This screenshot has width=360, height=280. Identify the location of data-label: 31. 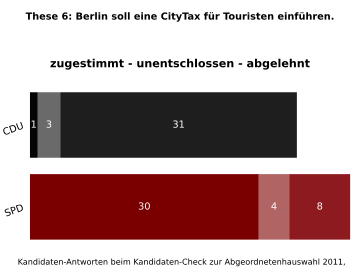
(178, 124).